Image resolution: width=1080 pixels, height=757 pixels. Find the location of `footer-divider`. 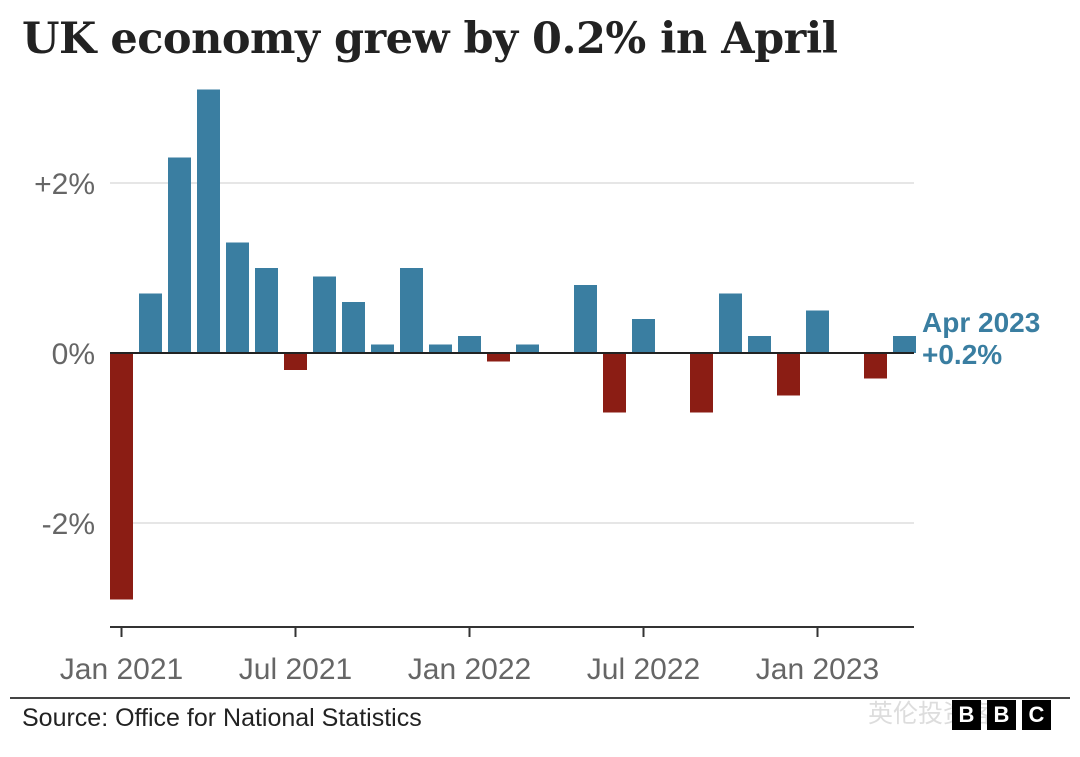

footer-divider is located at coordinates (540, 698).